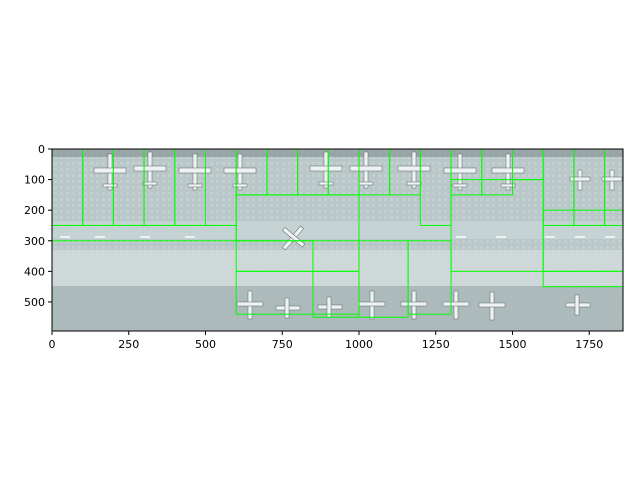 The image size is (640, 480). Describe the element at coordinates (326, 341) in the screenshot. I see `x-axis: 0 250 500 750 1000 1250 1500 1750` at that location.